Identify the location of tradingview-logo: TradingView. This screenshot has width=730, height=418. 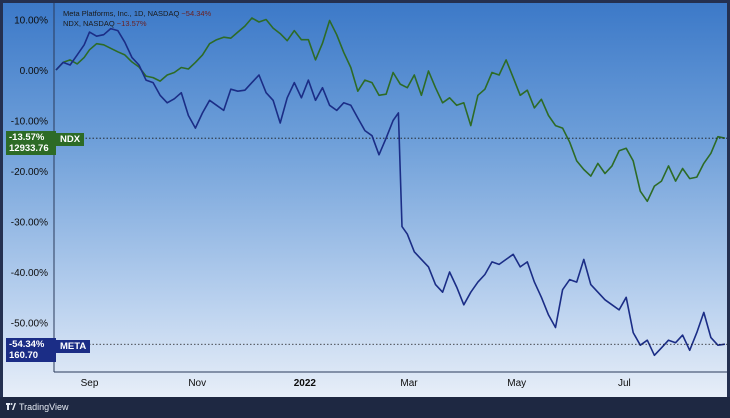
(37, 407).